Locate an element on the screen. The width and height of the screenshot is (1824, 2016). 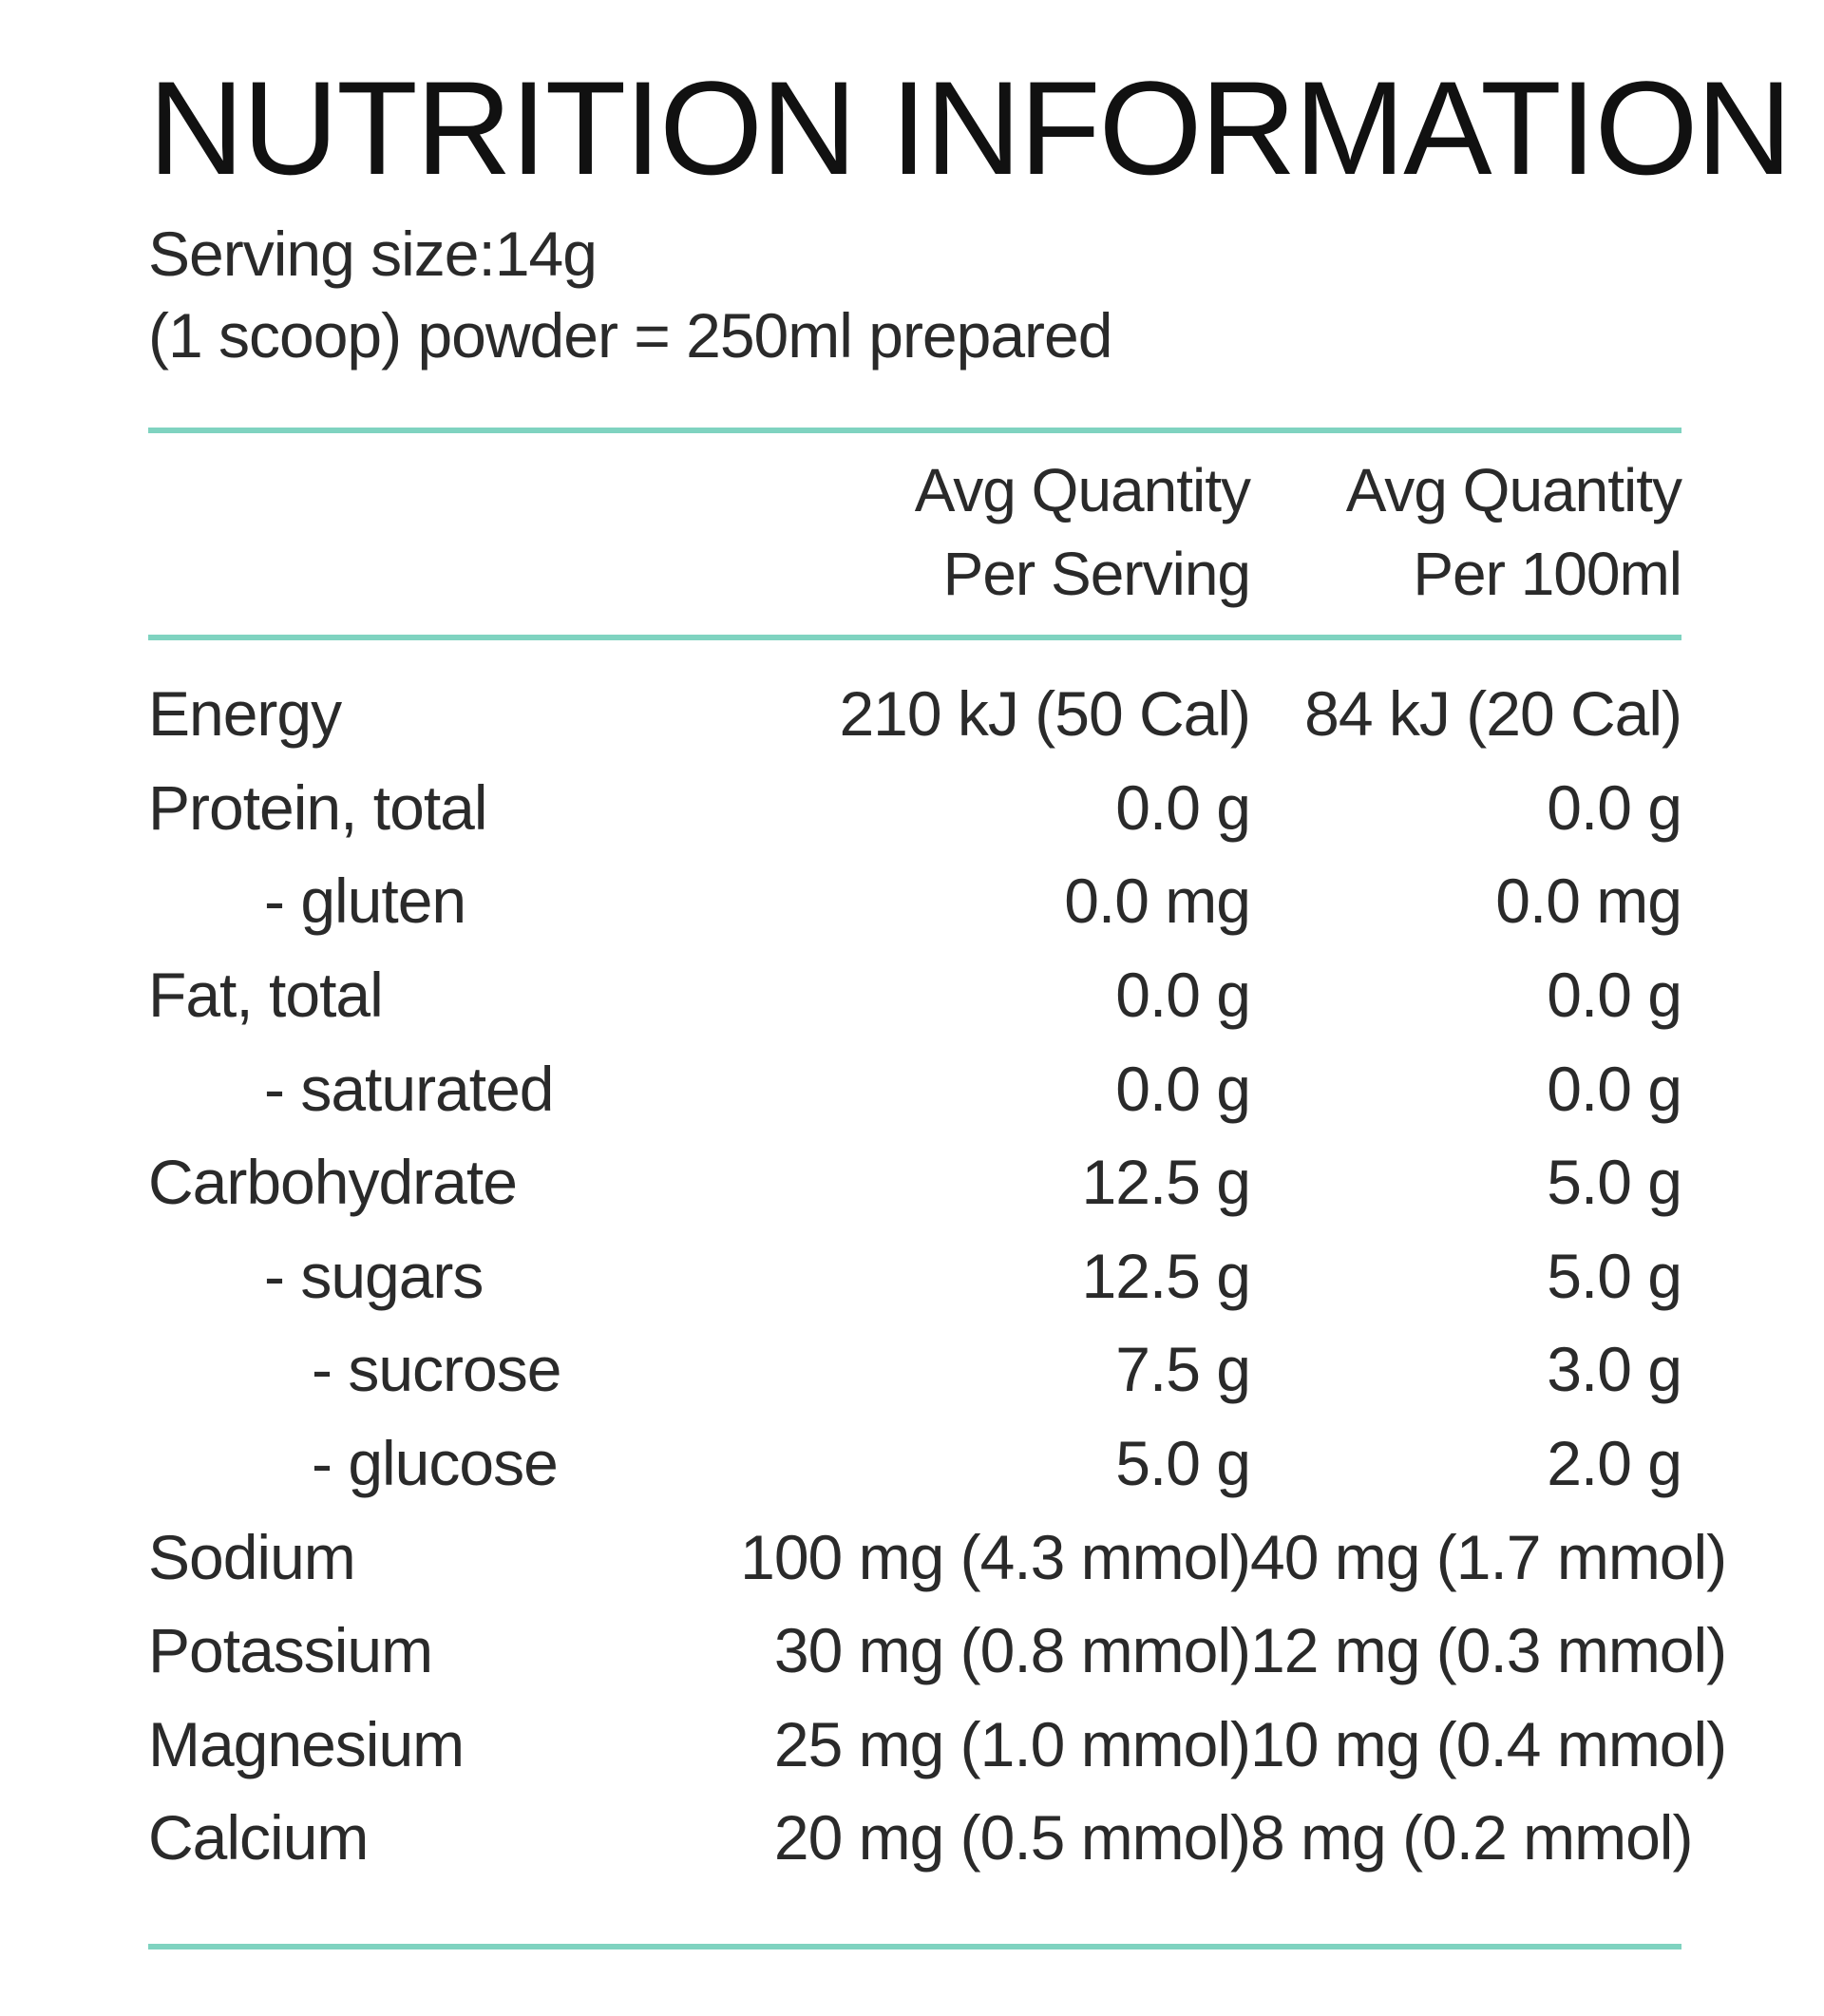
per-serving-value: 20 mg (0.5 mmol) is located at coordinates (1012, 1838).